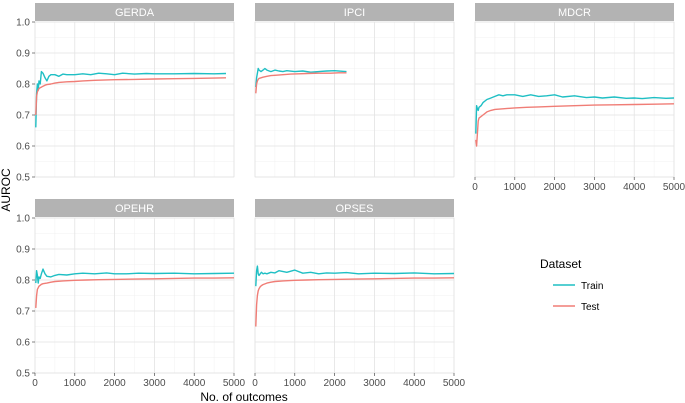 This screenshot has width=685, height=403. What do you see at coordinates (6, 190) in the screenshot?
I see `y-axis-title: AUROC` at bounding box center [6, 190].